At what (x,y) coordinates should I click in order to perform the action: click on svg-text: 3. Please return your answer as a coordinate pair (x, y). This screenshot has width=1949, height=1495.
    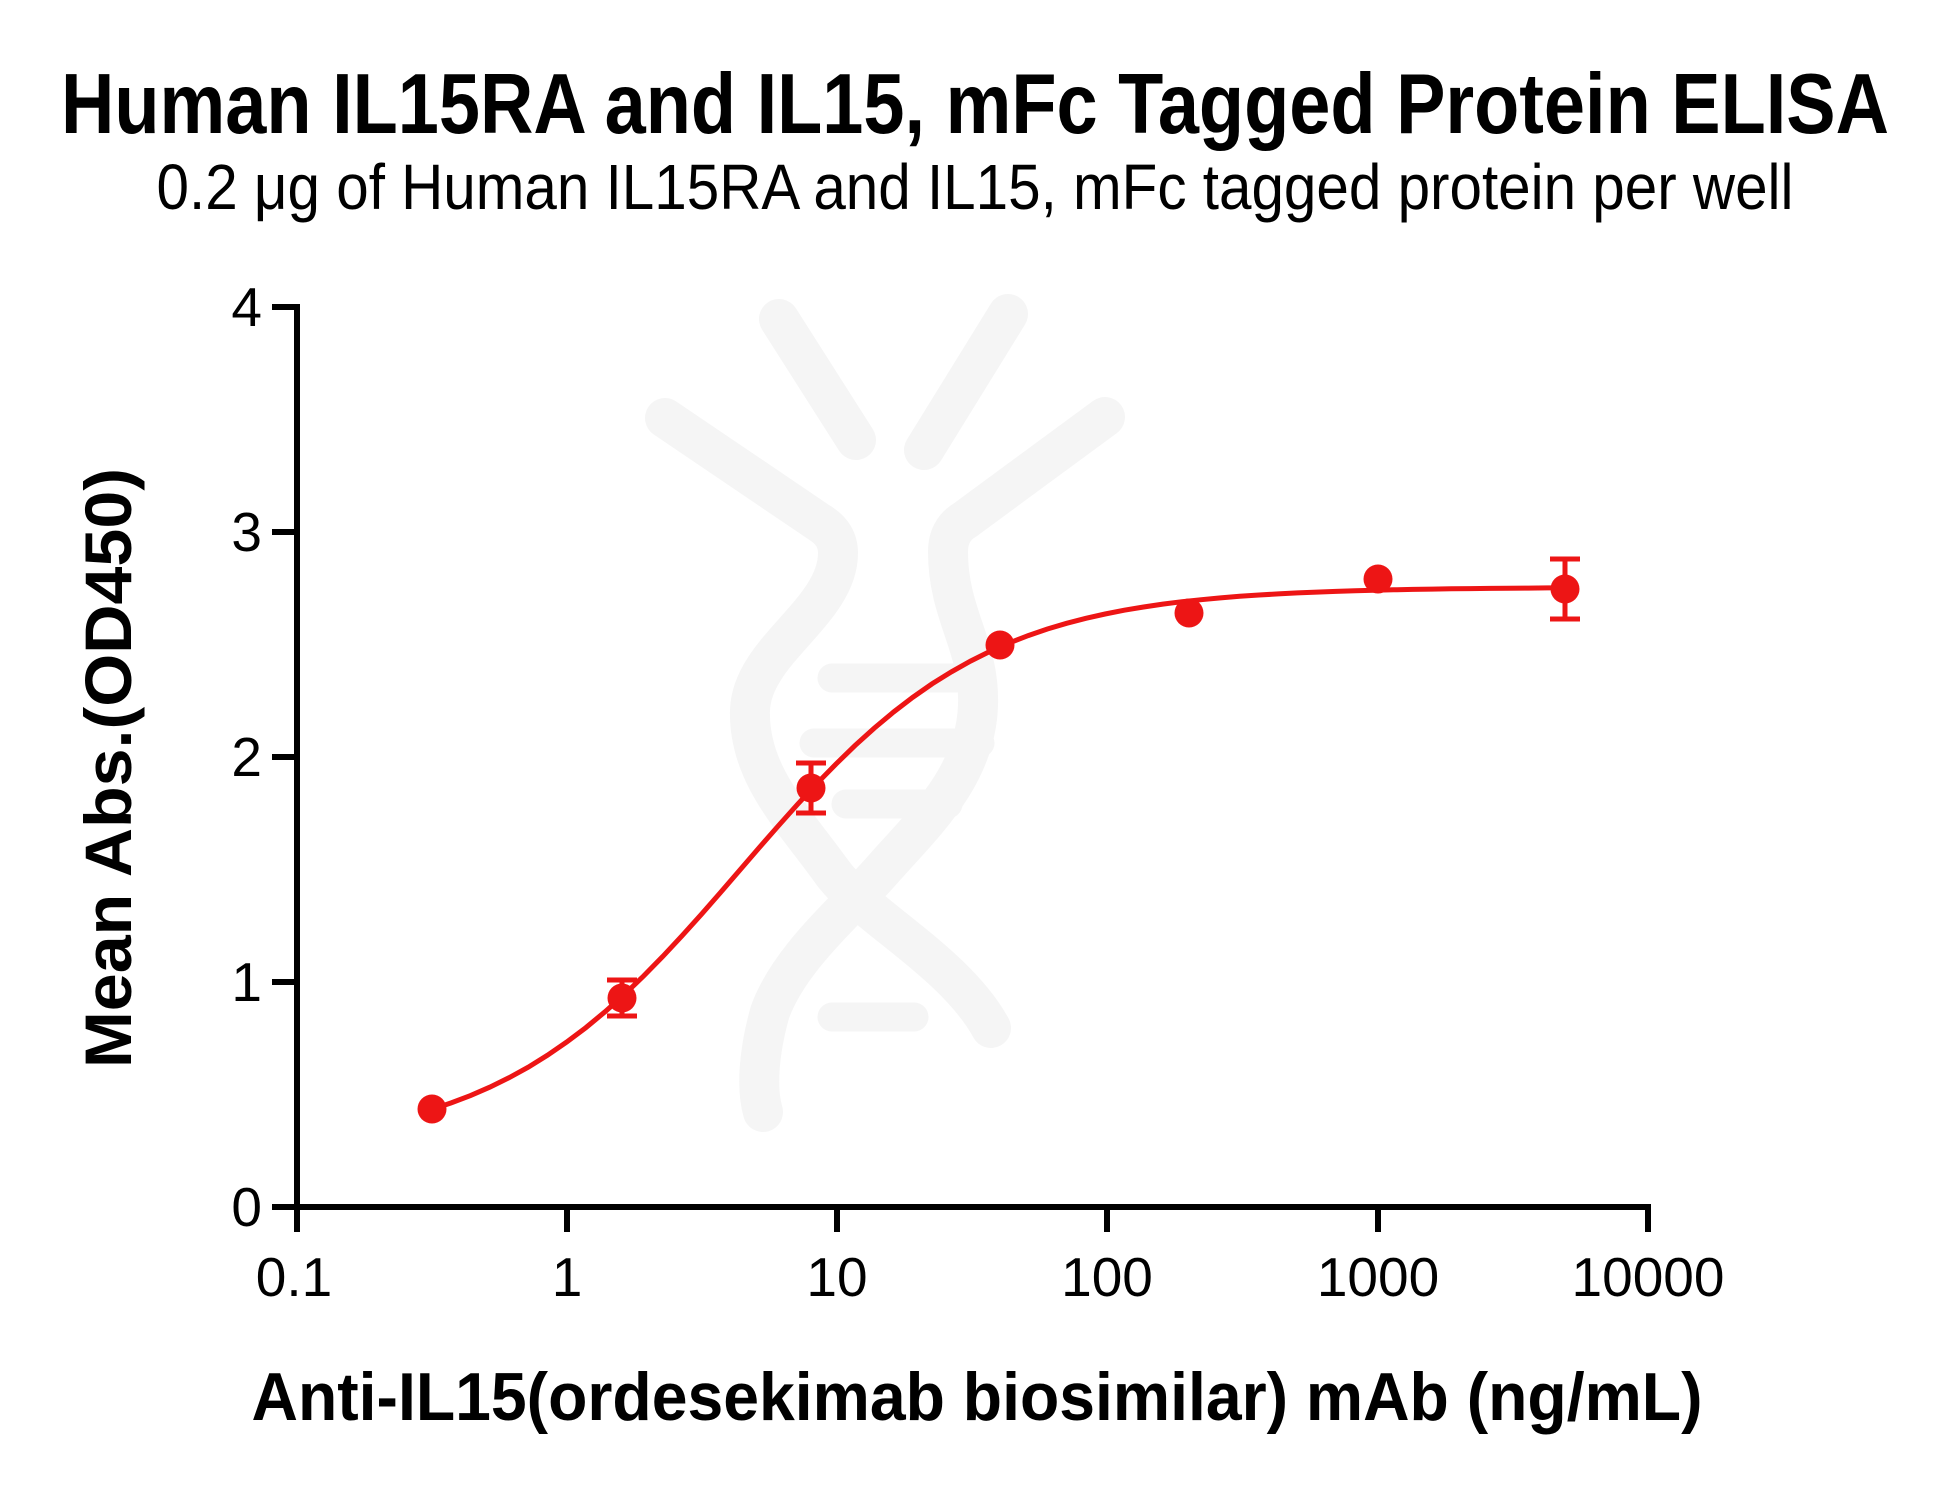
    Looking at the image, I should click on (246, 532).